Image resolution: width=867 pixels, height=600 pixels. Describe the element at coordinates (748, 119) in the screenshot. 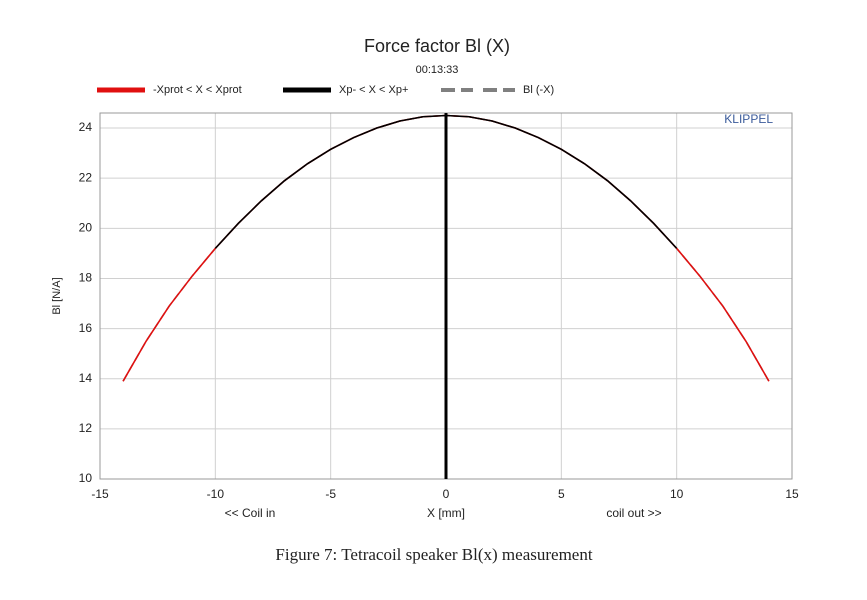

I see `watermark: KLIPPEL` at that location.